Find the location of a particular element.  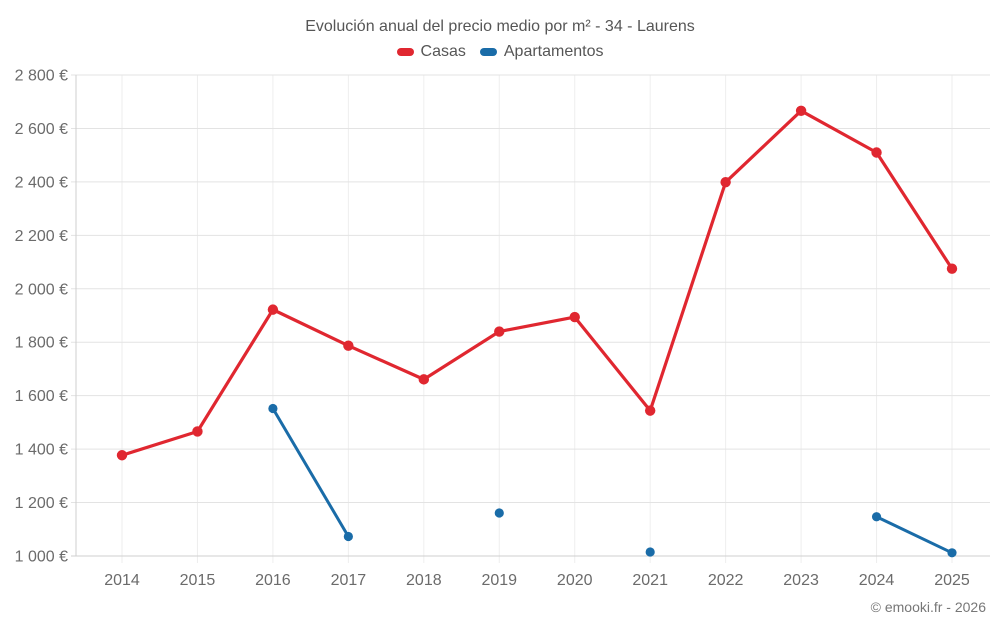

y-axis-tick-label: 1 400 € is located at coordinates (41, 450).